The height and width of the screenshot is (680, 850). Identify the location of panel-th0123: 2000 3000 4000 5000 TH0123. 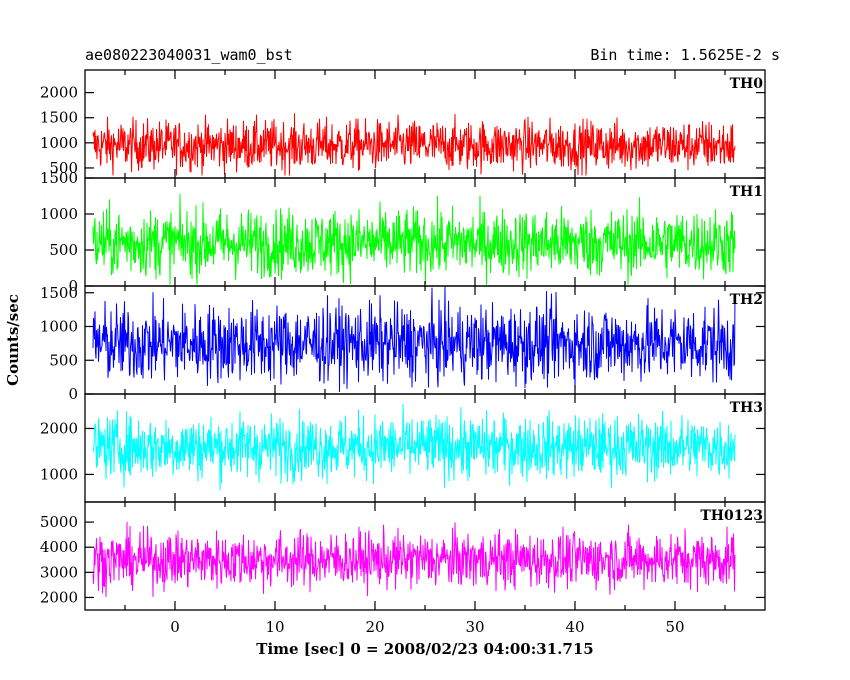
(403, 556).